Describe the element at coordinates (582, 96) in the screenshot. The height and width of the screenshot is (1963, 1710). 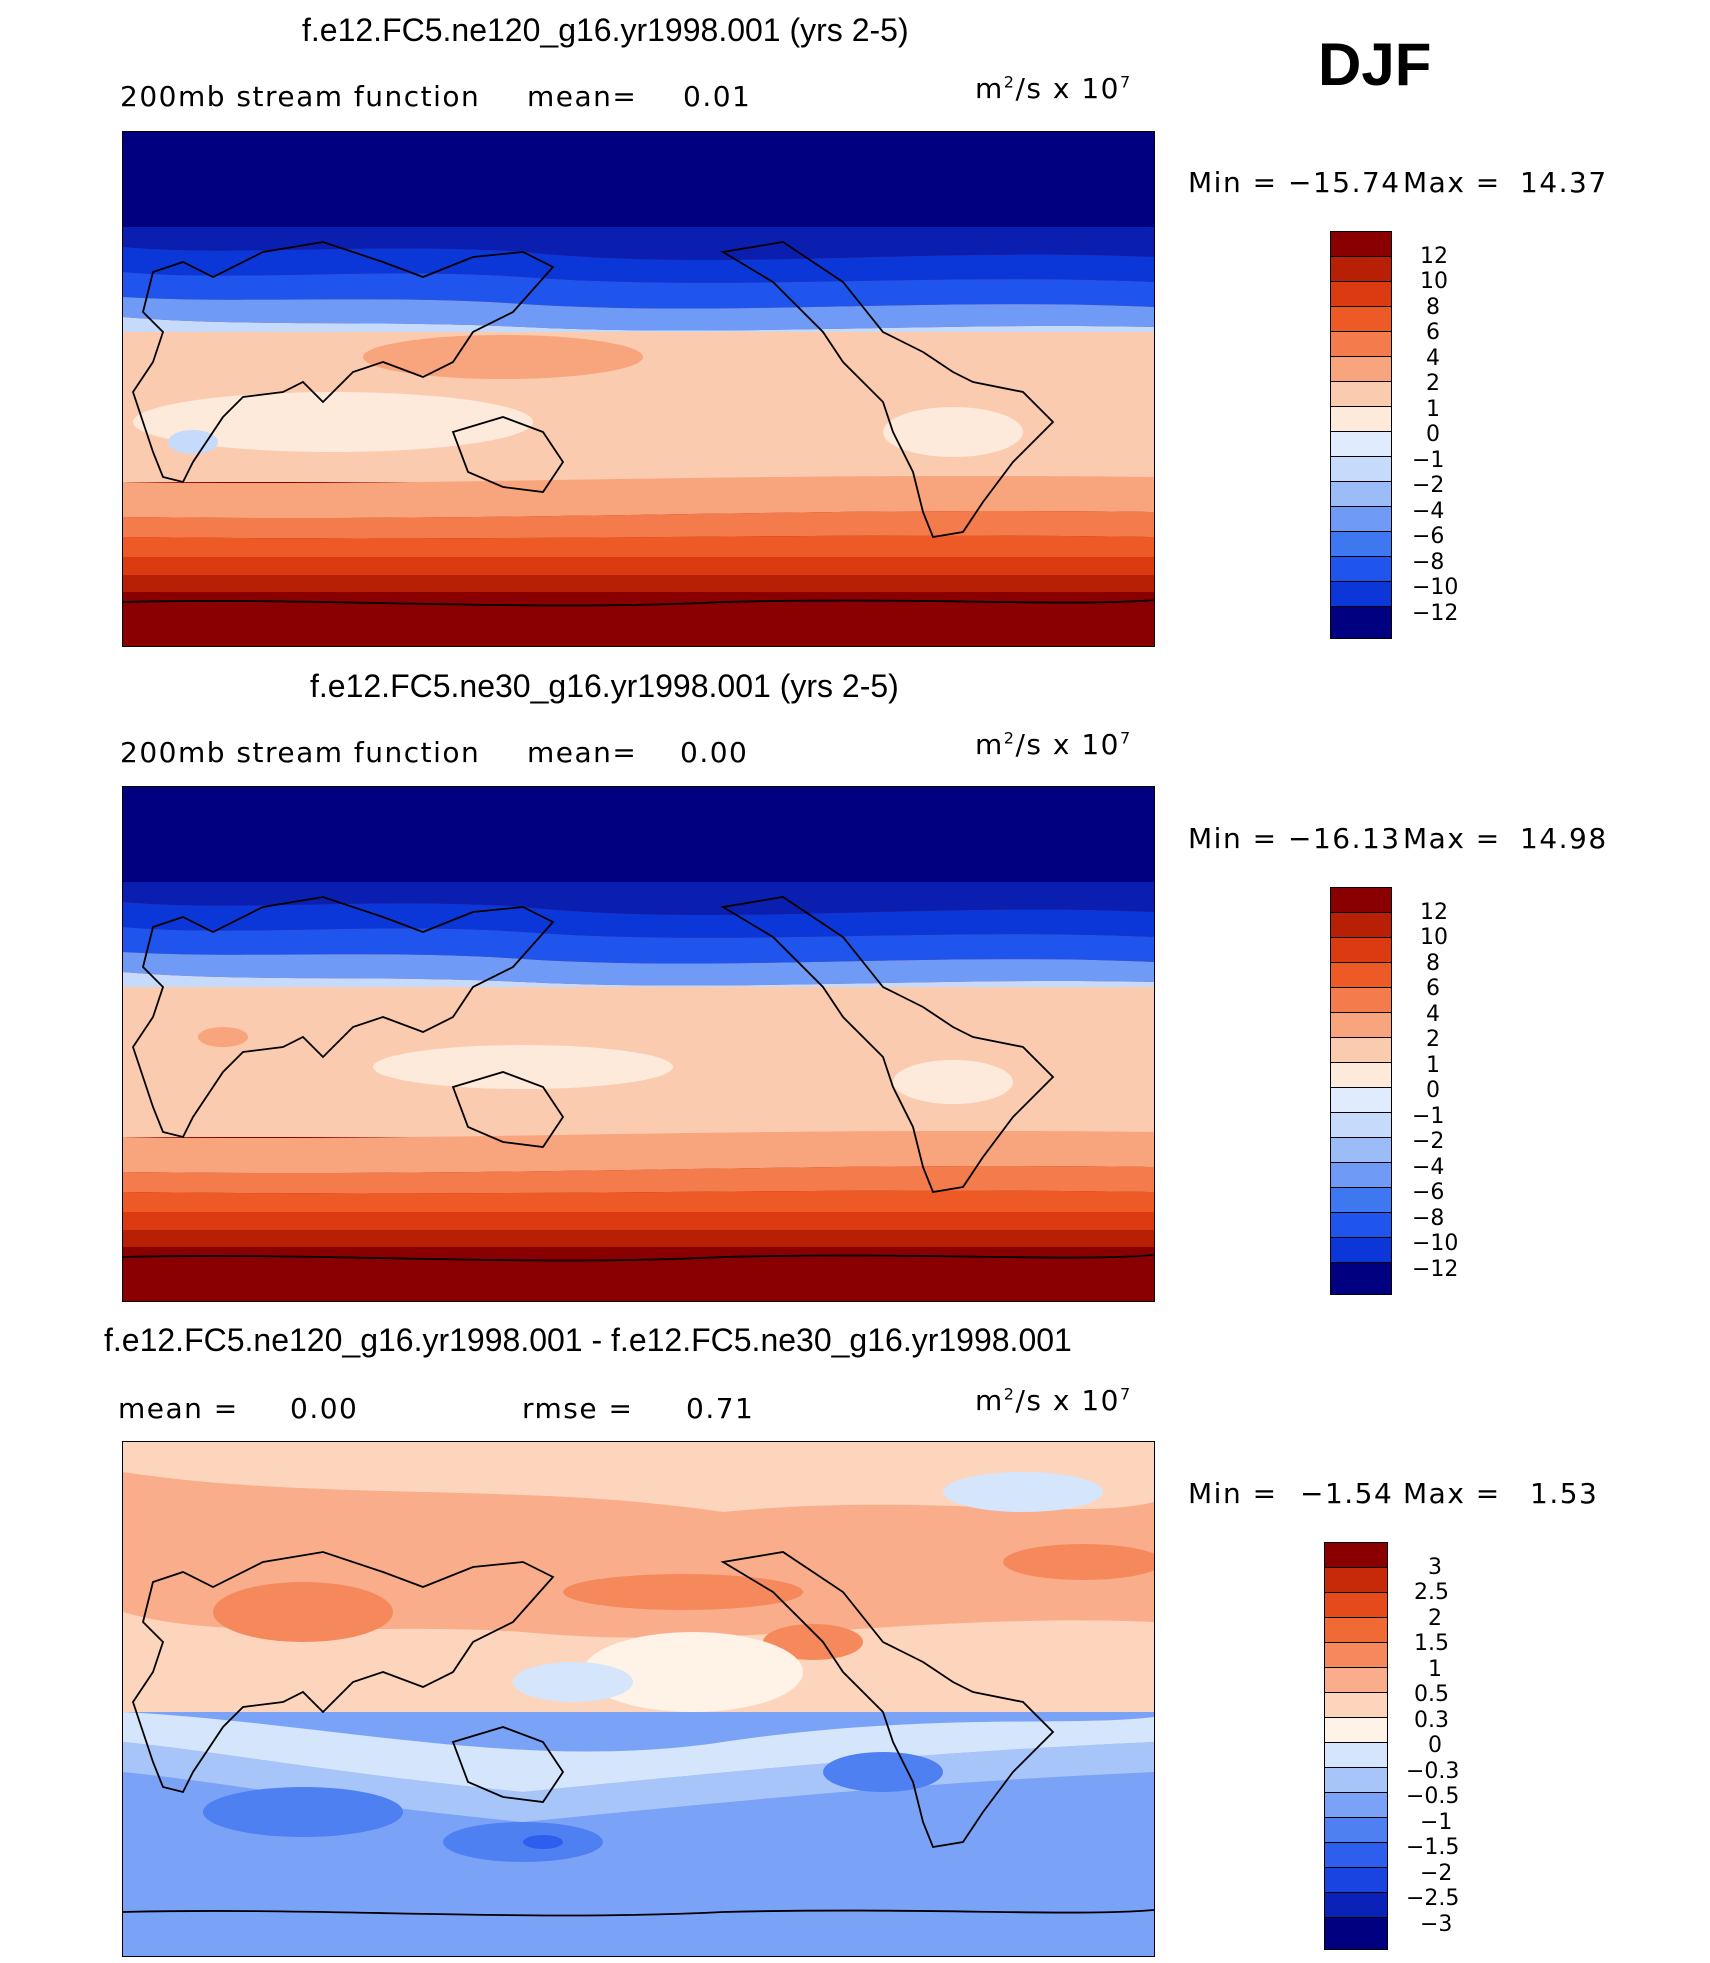
I see `panel1-mean-label: mean=` at that location.